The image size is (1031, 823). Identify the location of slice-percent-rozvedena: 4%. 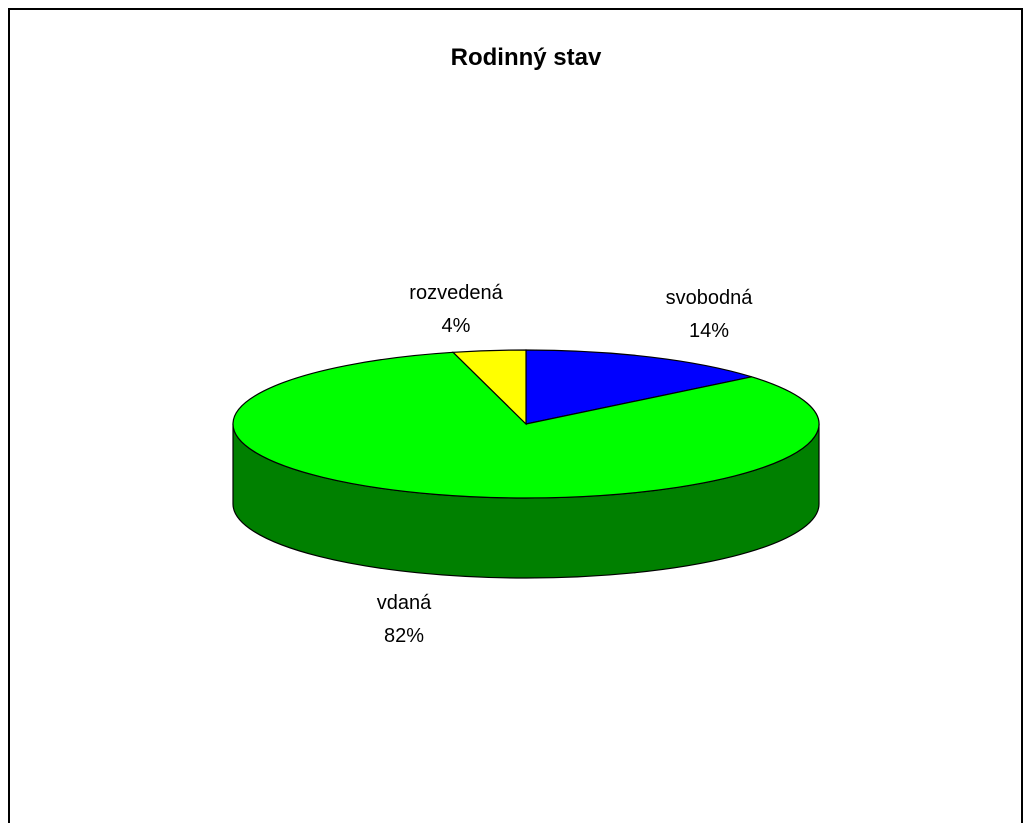
(456, 326).